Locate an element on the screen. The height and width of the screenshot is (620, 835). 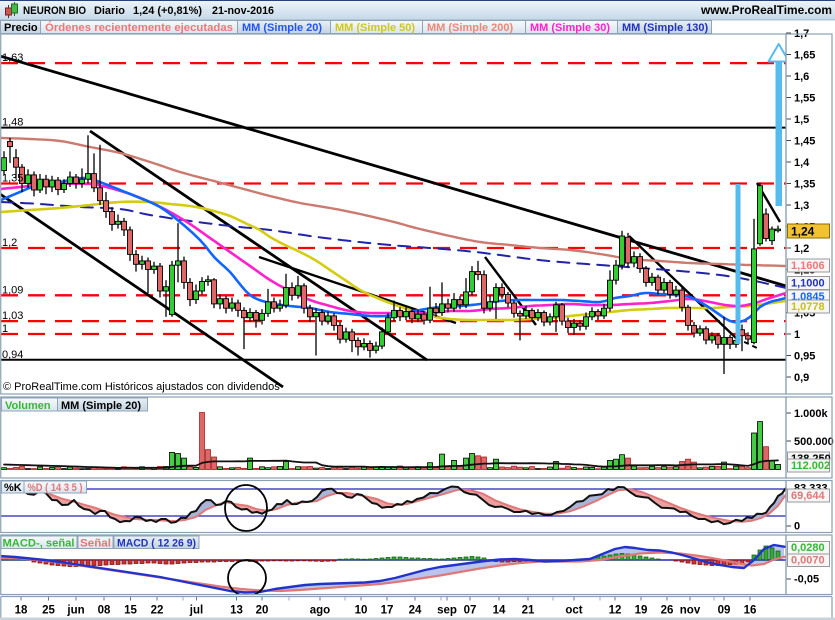
svg-text: Volumen is located at coordinates (28, 406).